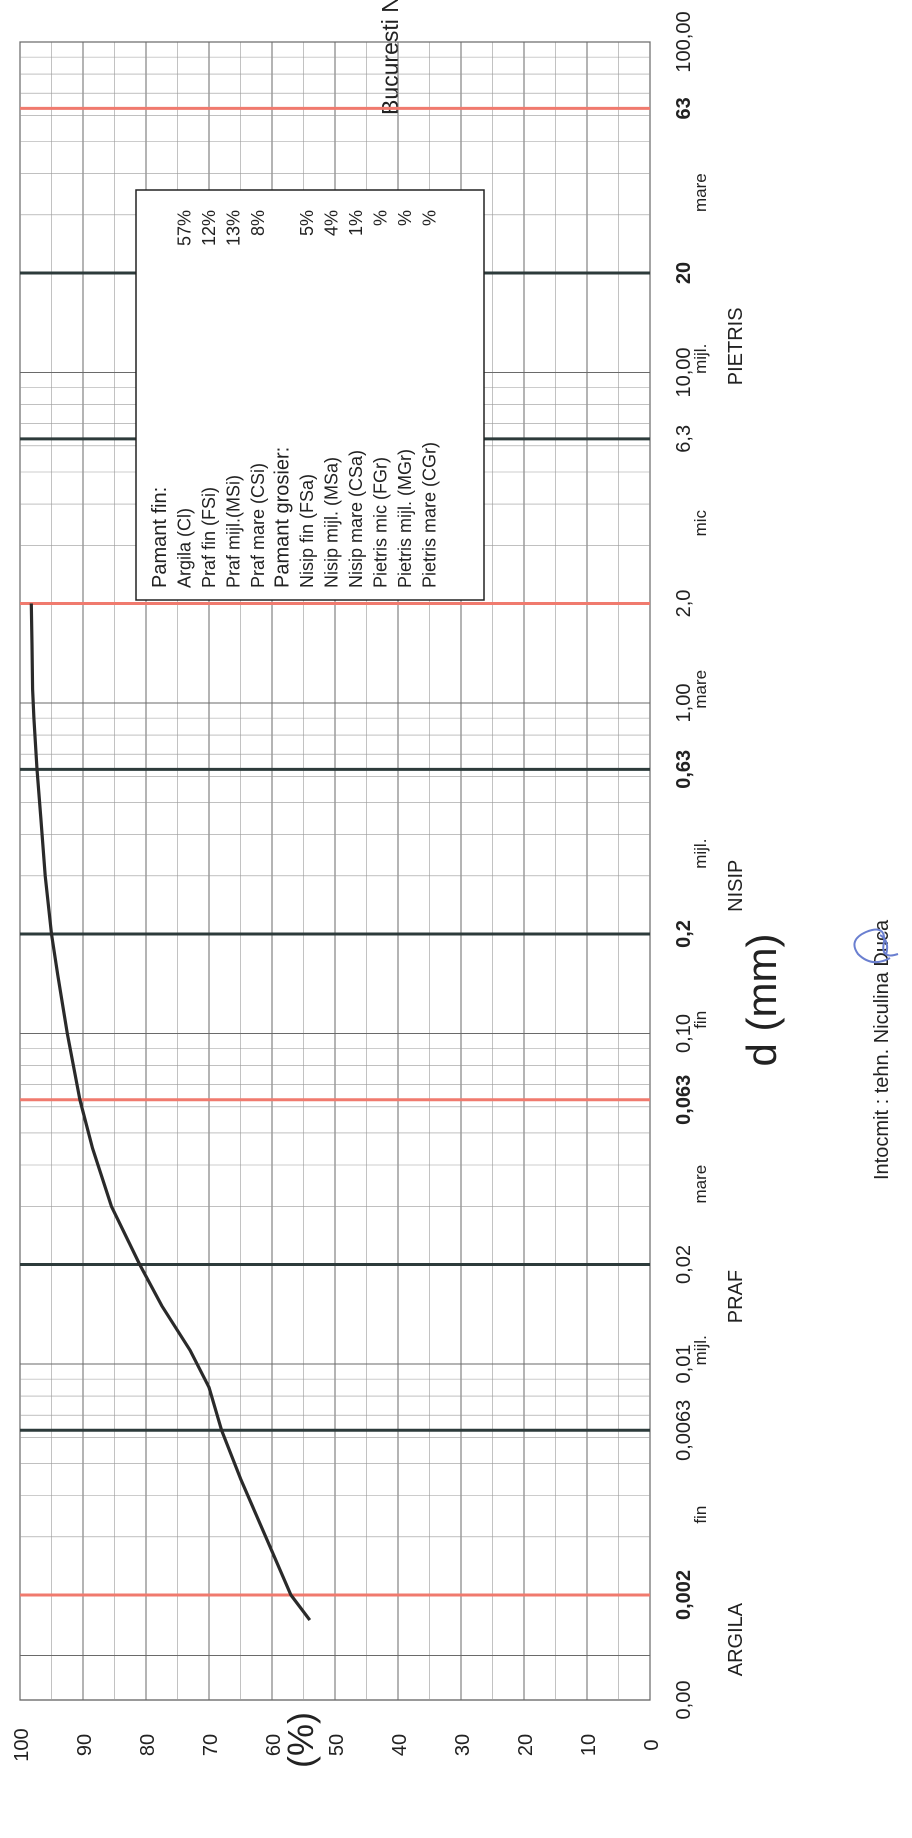  I want to click on x-tick-label: 10,00, so click(684, 372).